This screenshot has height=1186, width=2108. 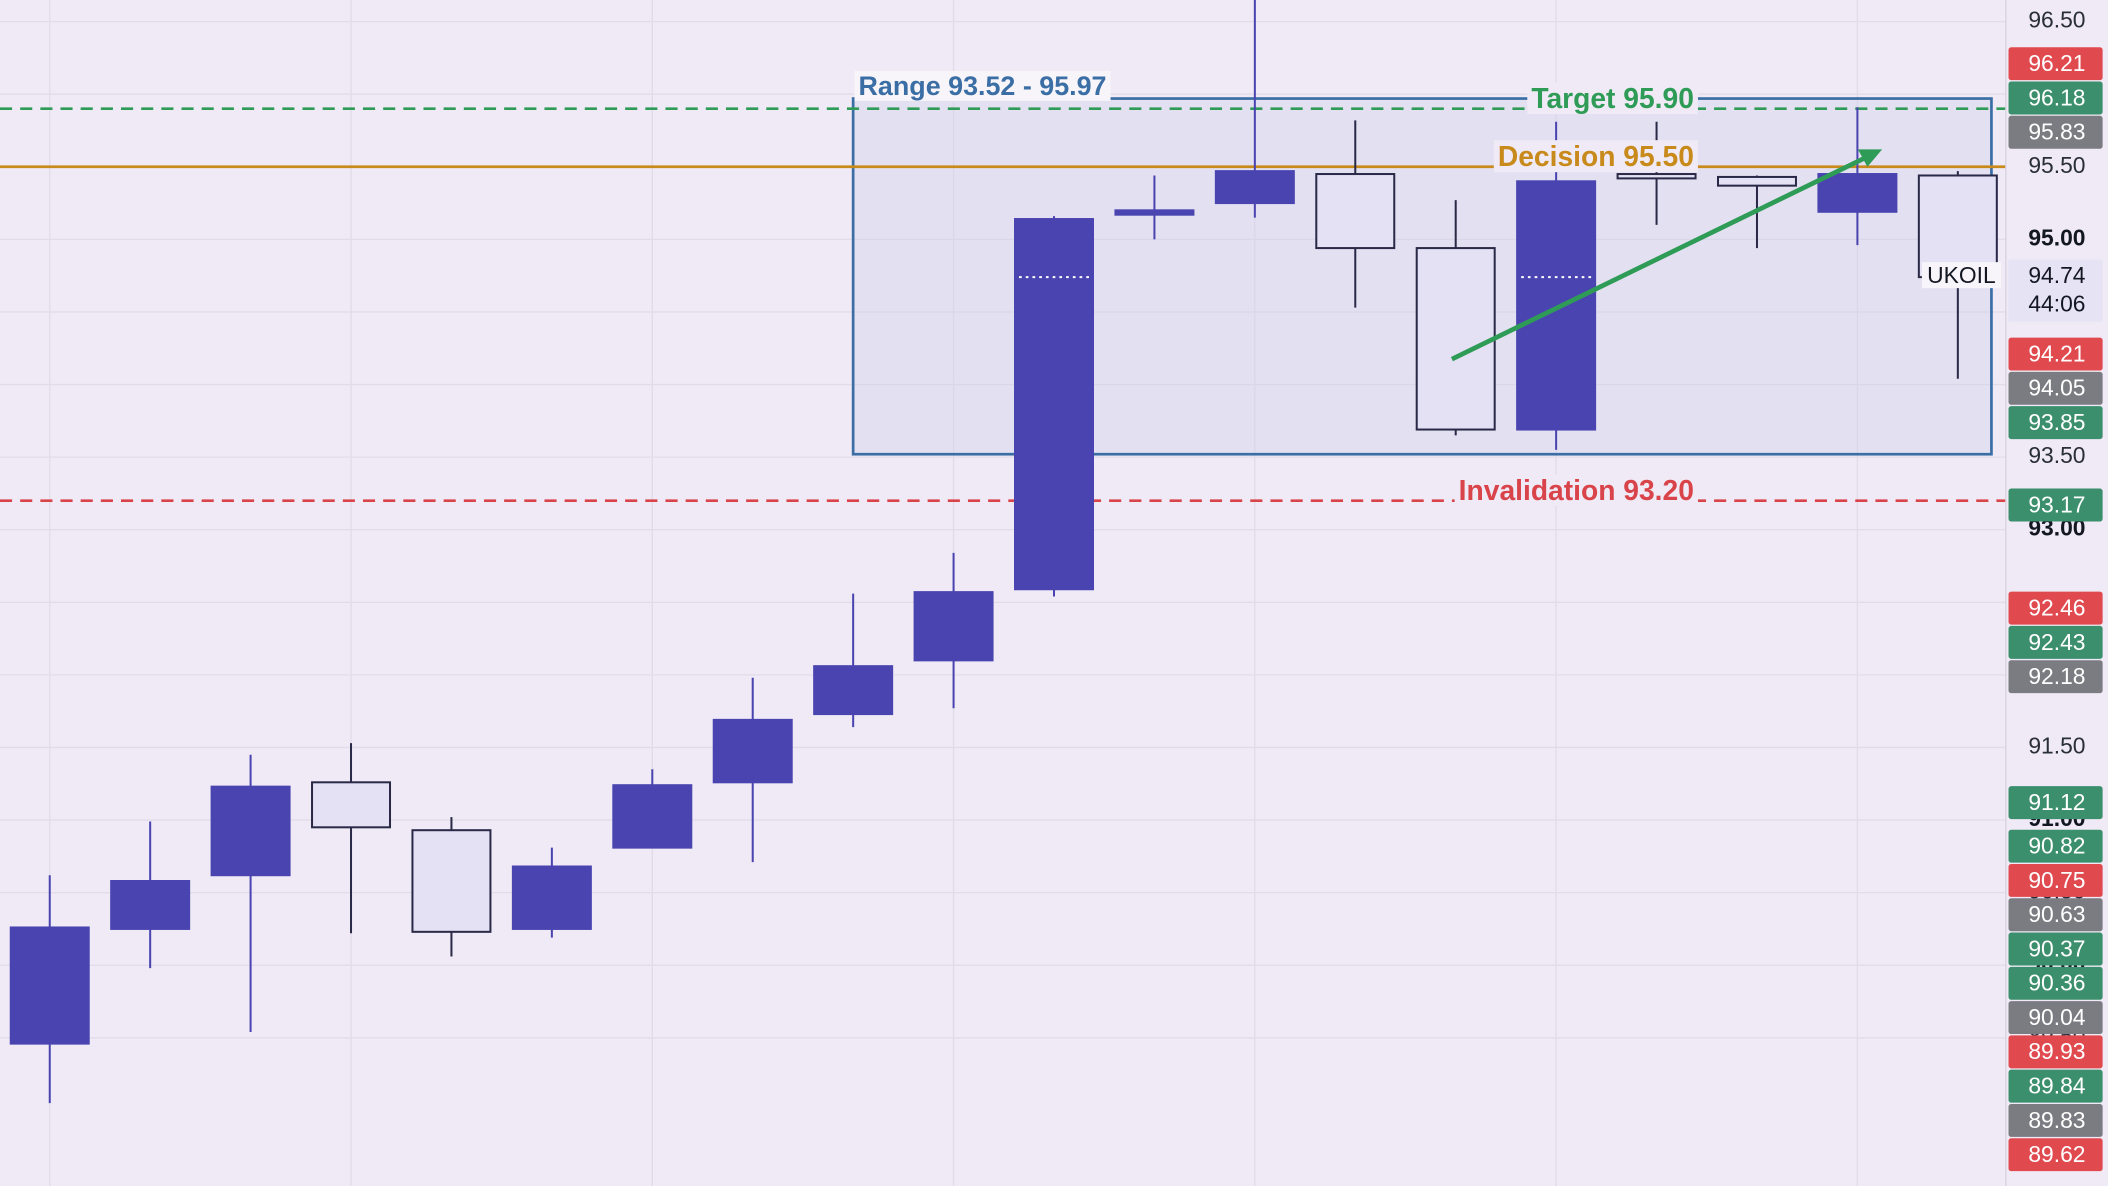 I want to click on price-tag-label: 90.75, so click(x=2056, y=880).